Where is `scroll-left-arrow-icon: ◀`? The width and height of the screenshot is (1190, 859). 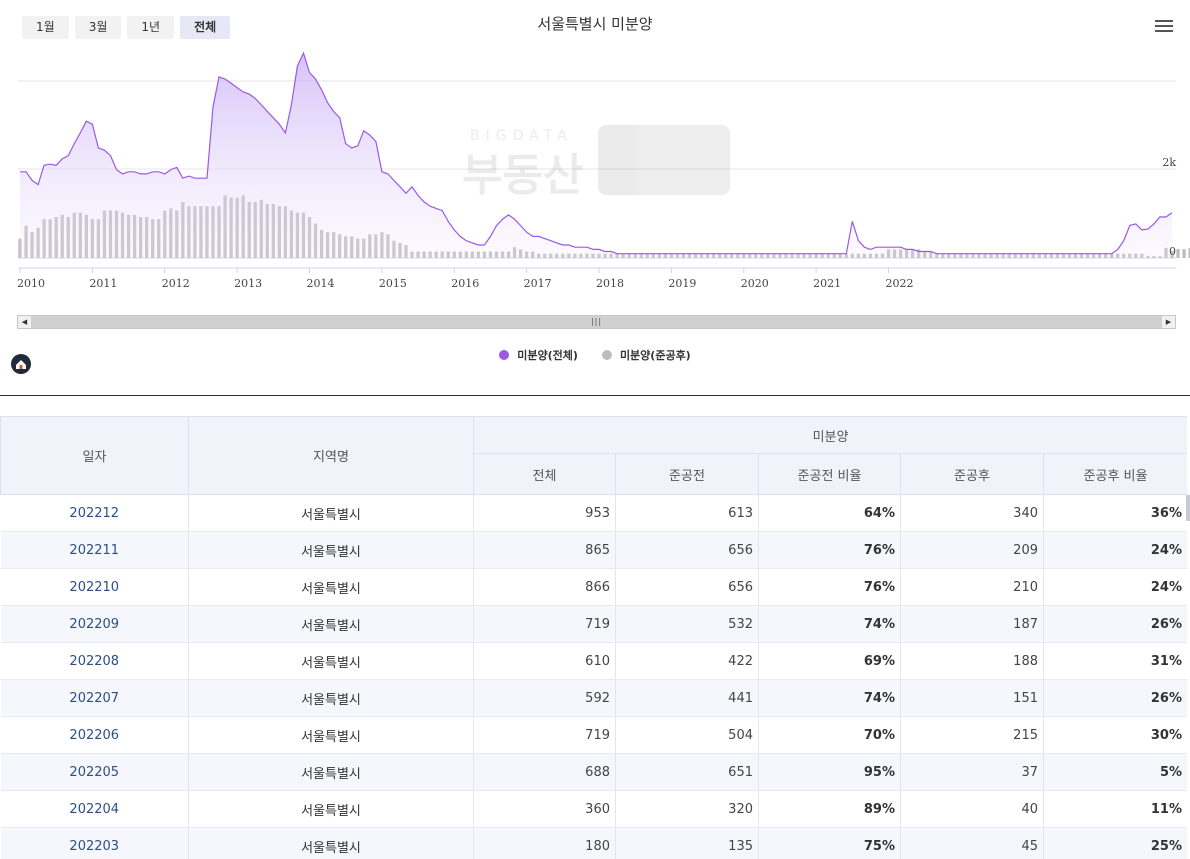
scroll-left-arrow-icon: ◀ is located at coordinates (24, 322).